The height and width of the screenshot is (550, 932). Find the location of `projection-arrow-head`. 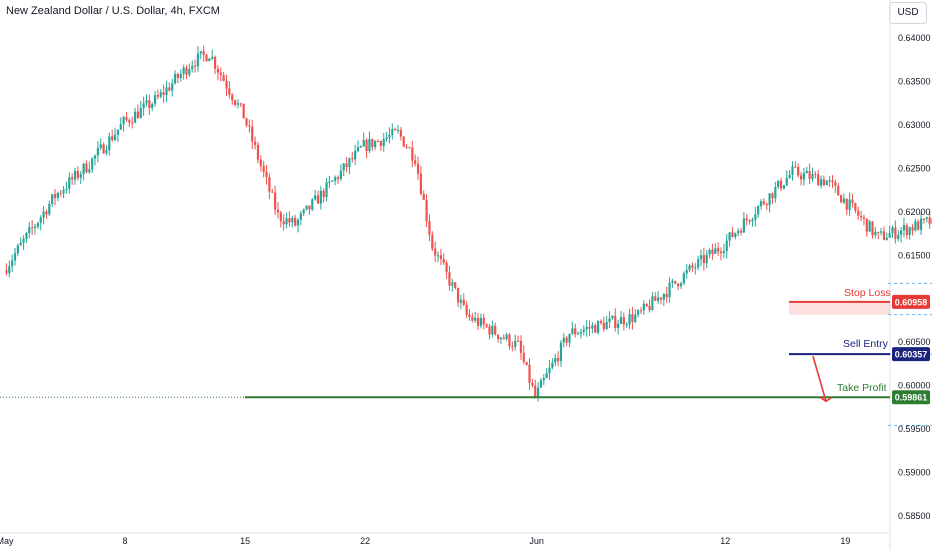

projection-arrow-head is located at coordinates (826, 399).